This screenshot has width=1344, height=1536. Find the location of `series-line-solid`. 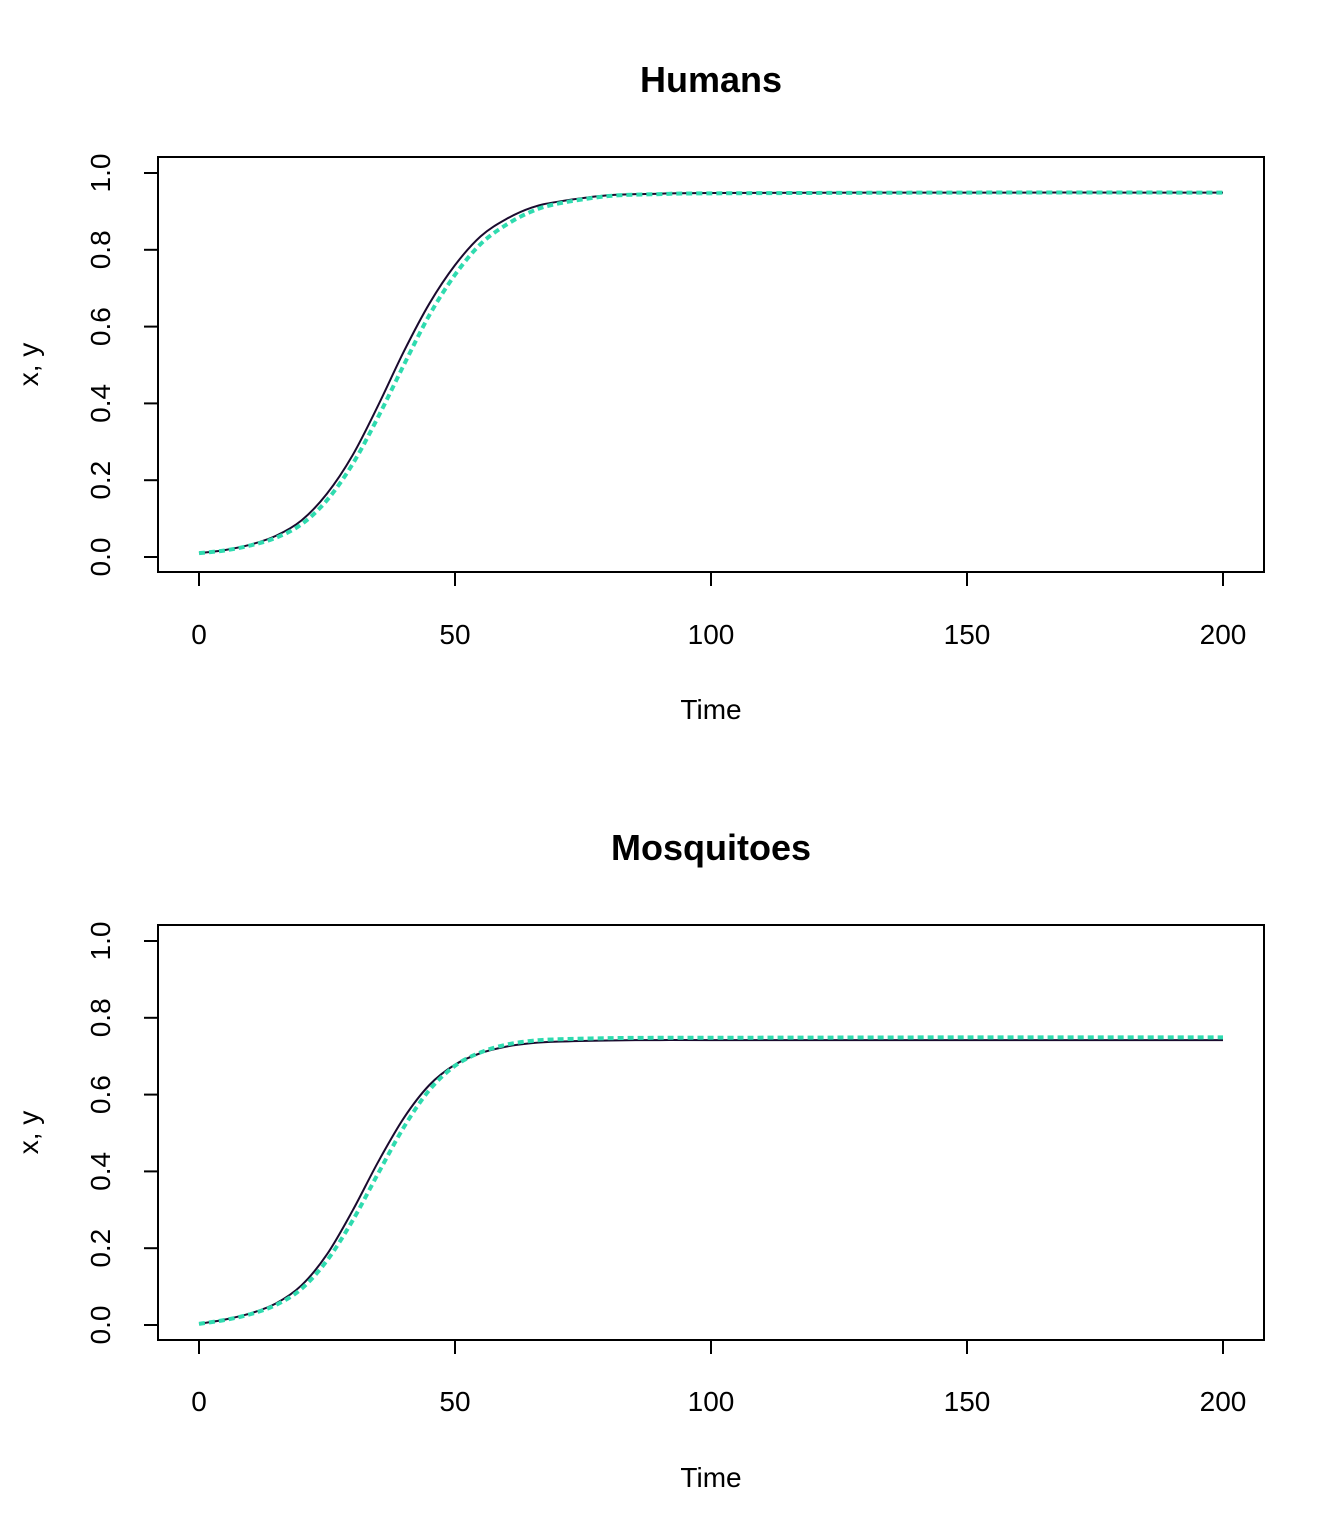

series-line-solid is located at coordinates (710, 1182).